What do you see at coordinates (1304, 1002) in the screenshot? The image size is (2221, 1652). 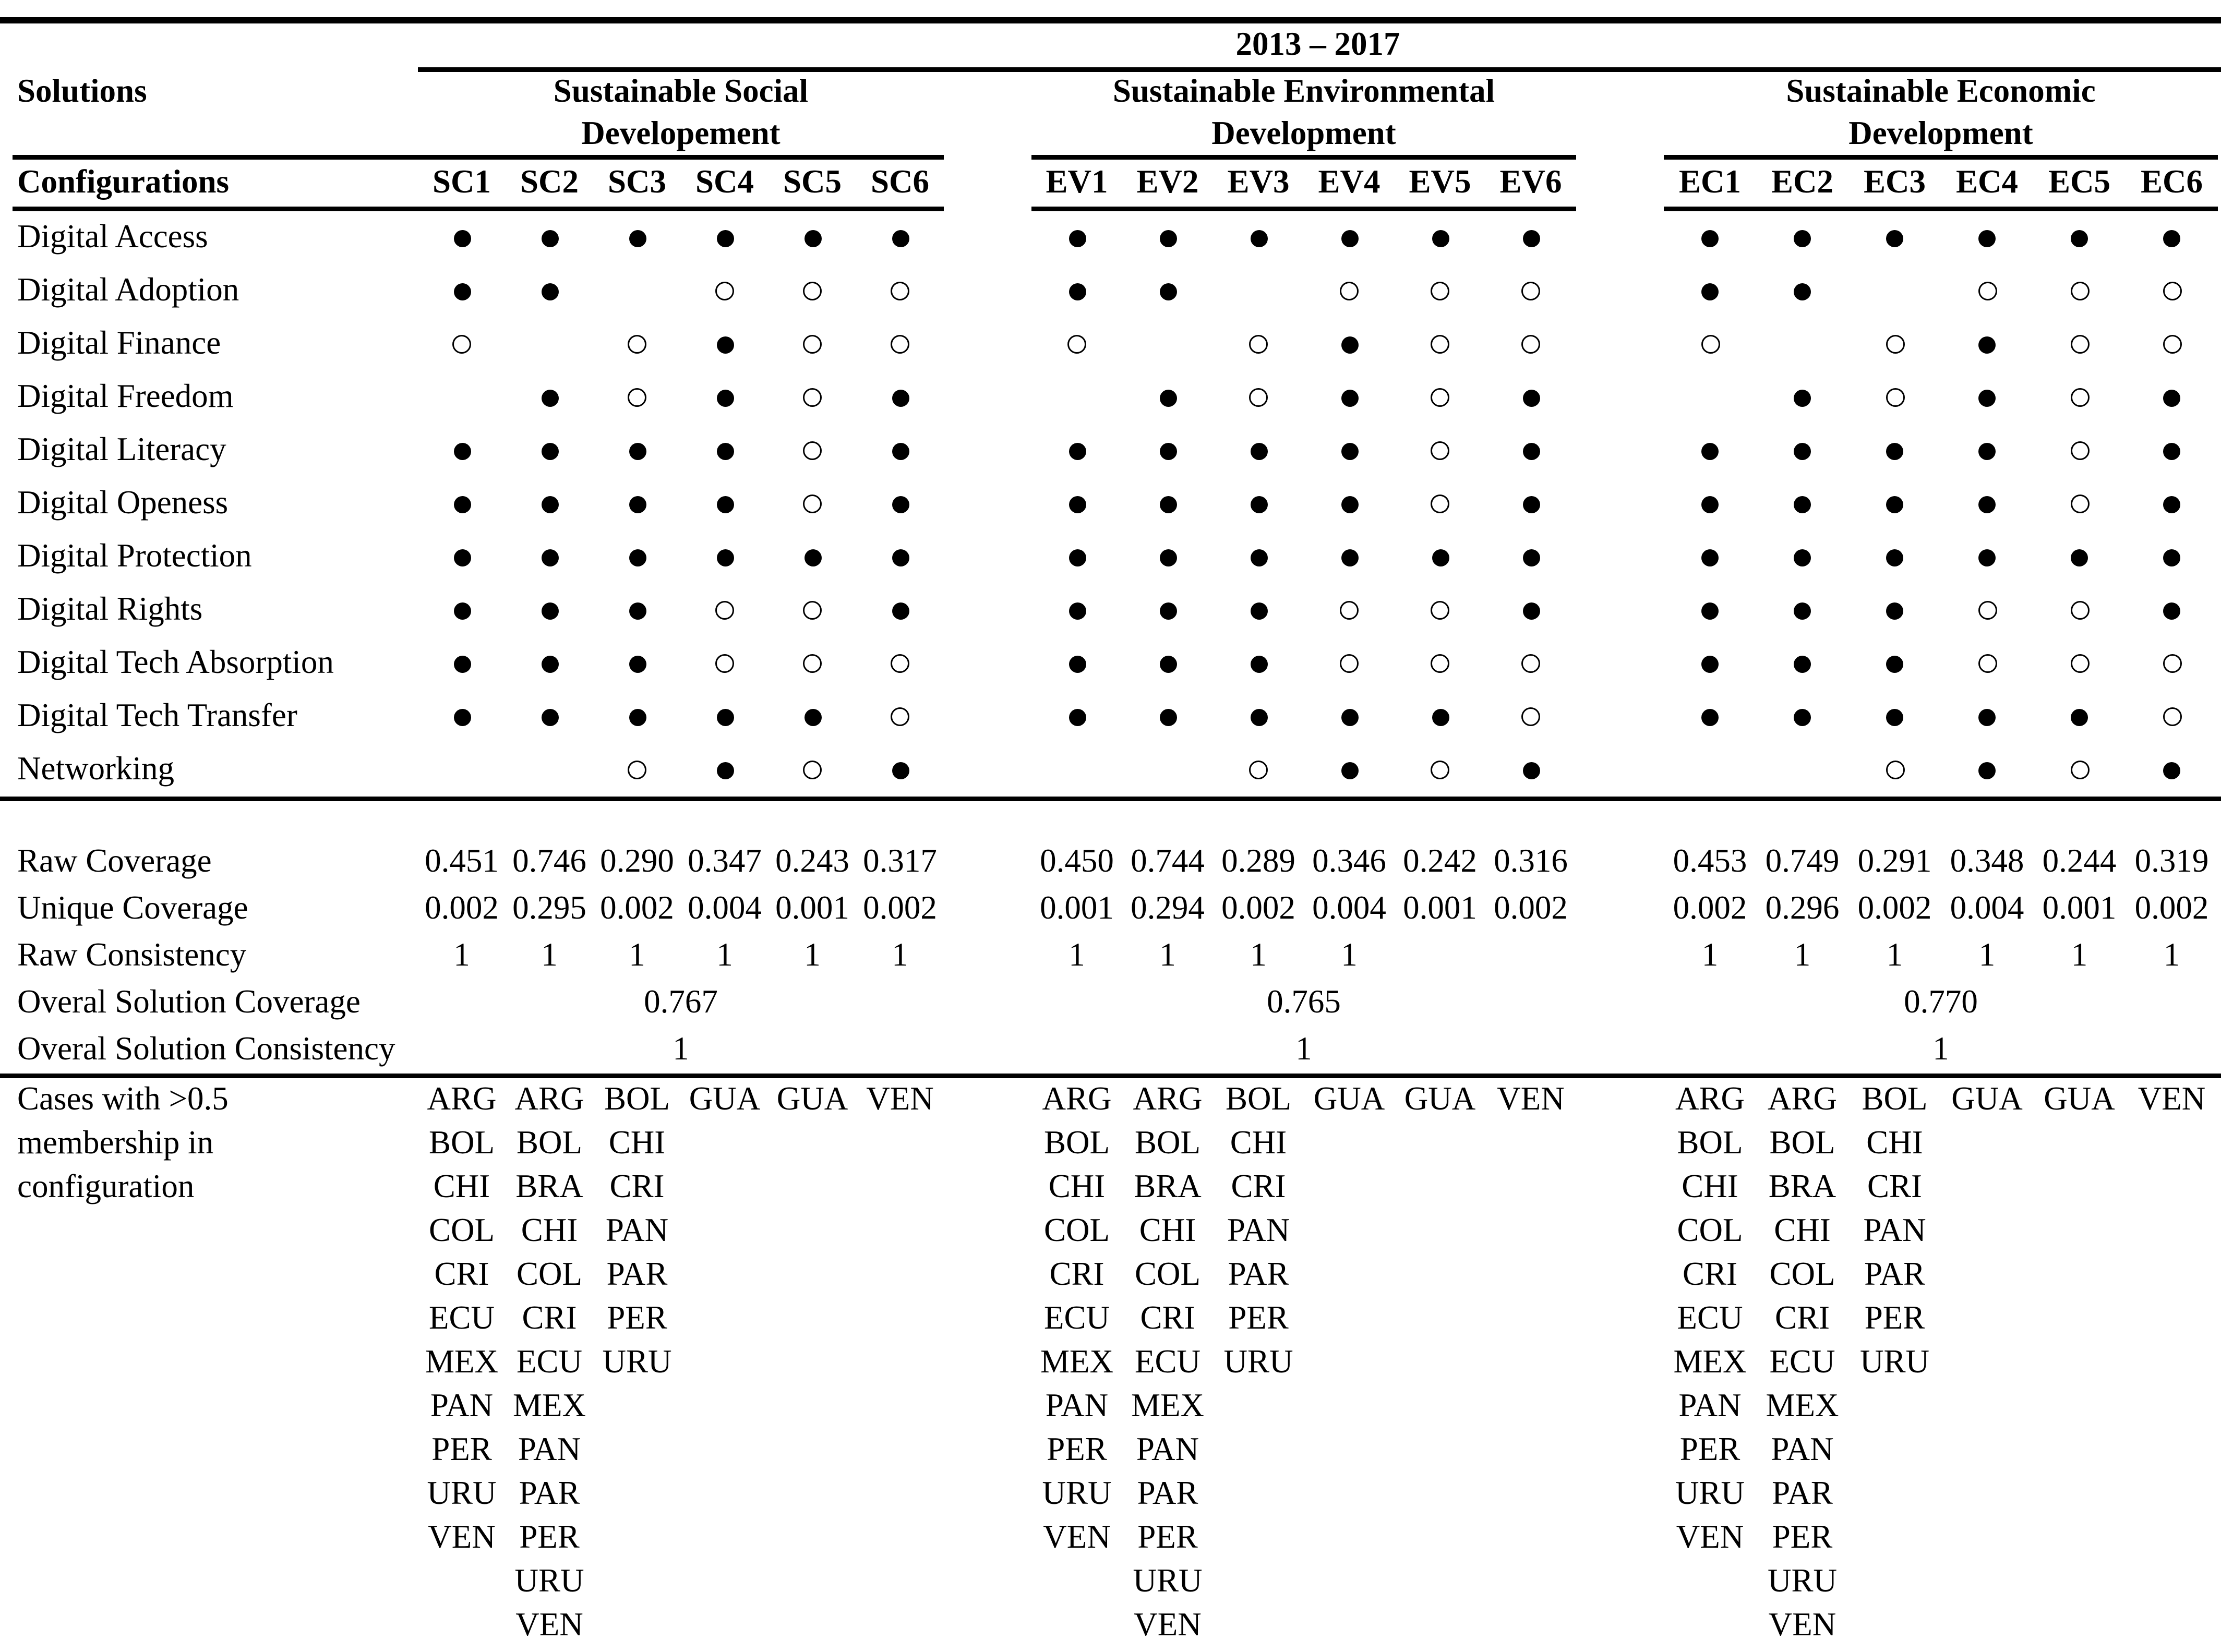 I see `overall-stat-value: 0.765` at bounding box center [1304, 1002].